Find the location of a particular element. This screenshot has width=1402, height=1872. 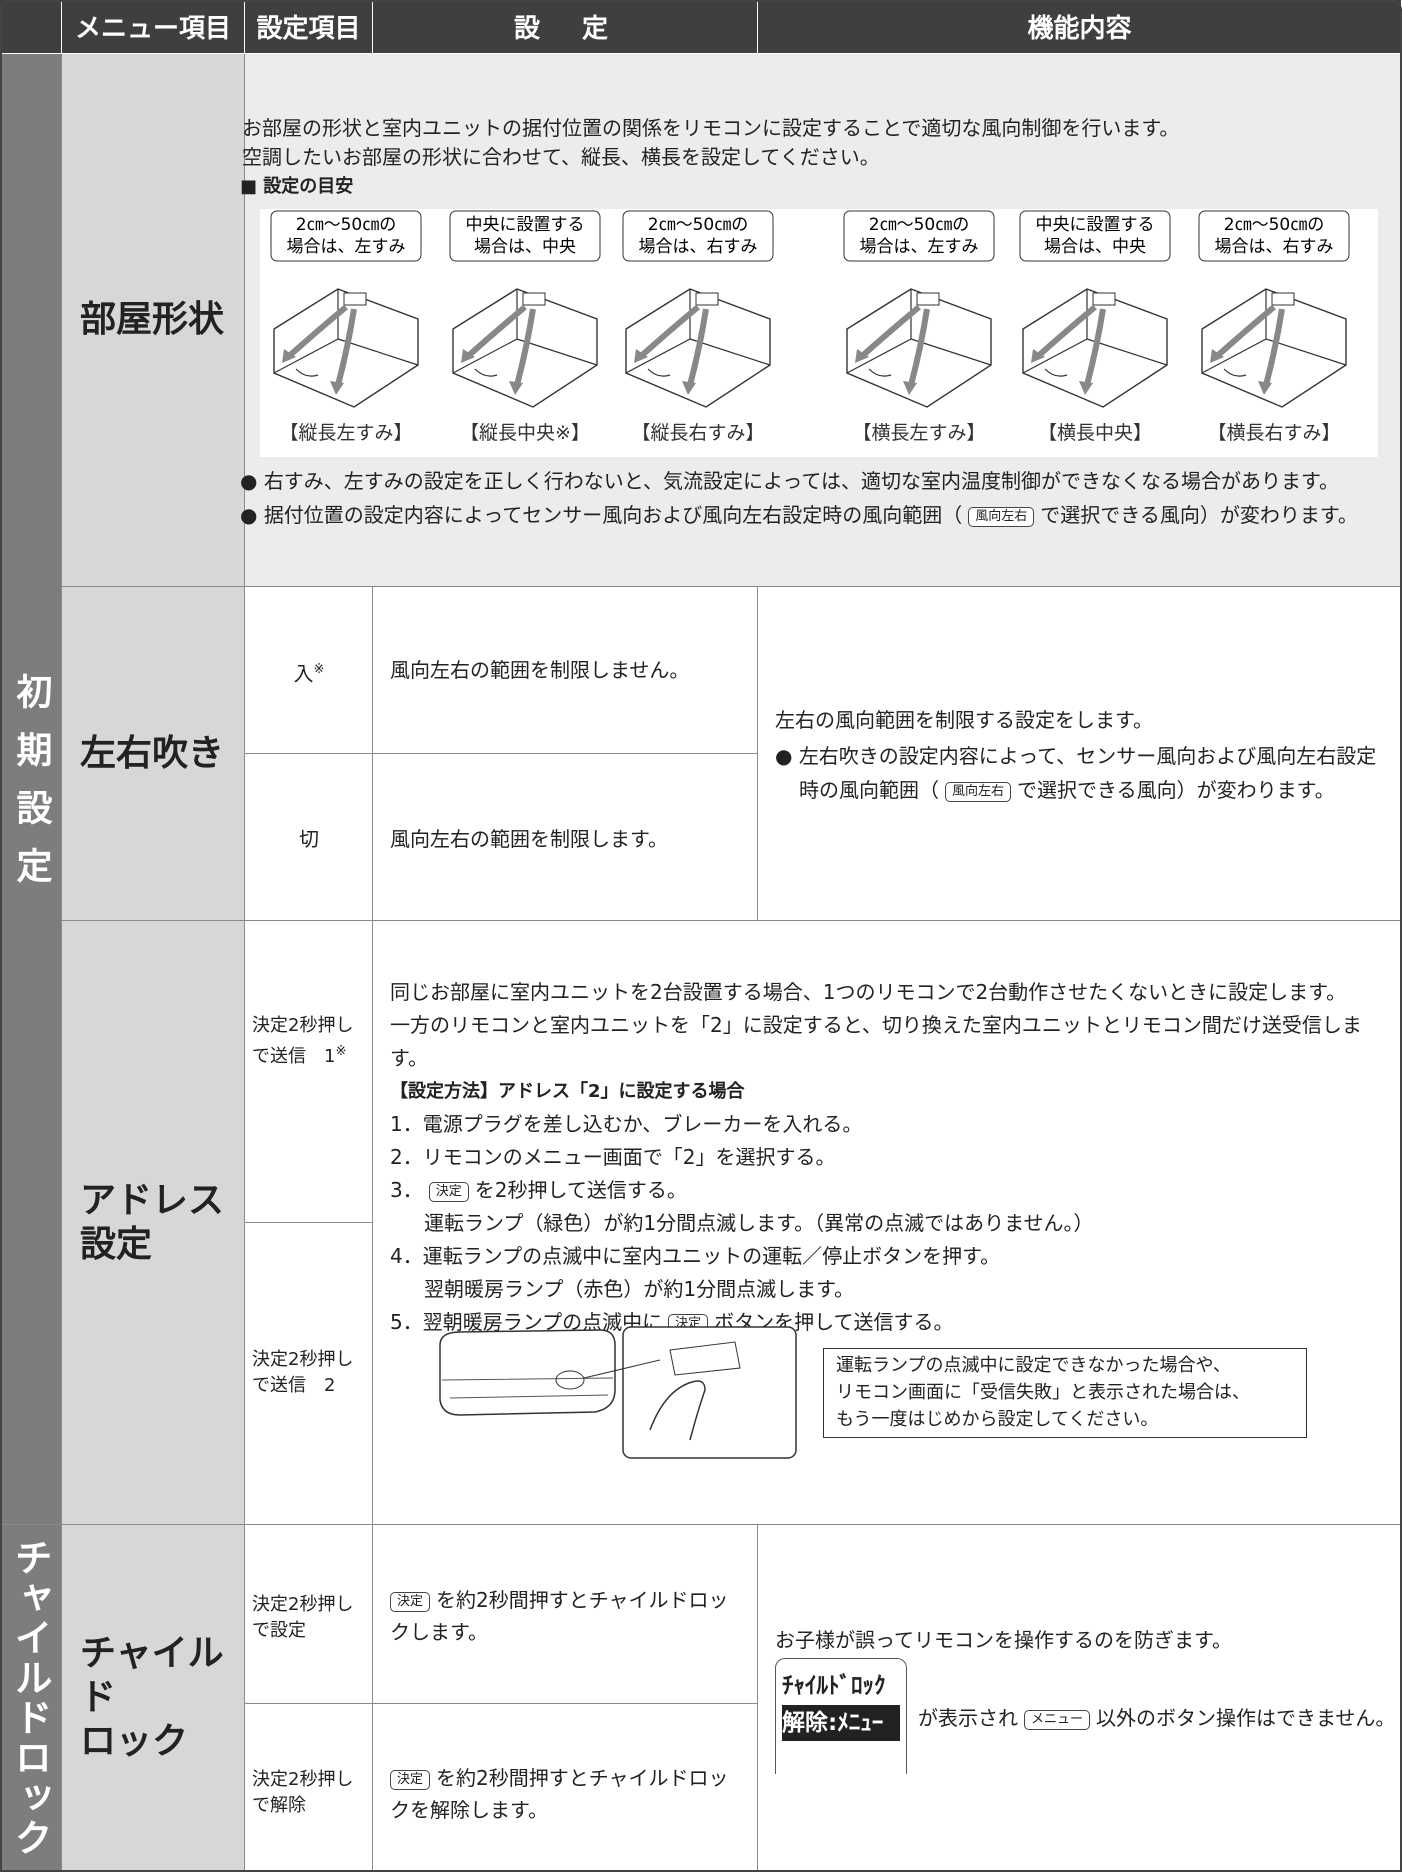

step-text: 翌朝暖房ランプの点滅中に is located at coordinates (542, 1322).